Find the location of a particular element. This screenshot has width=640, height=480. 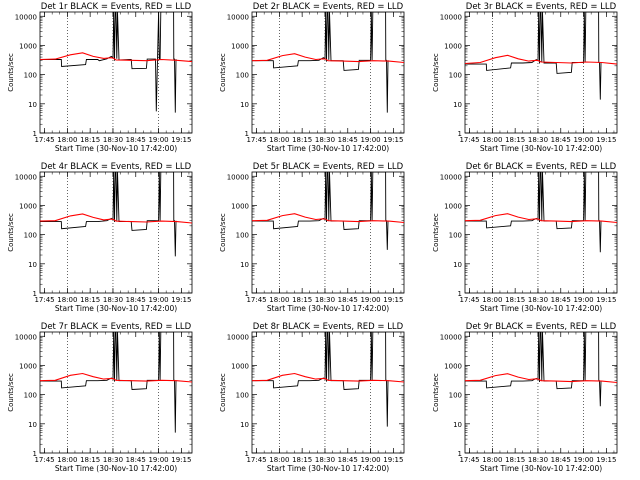

panel-title: Det 1r BLACK = Events, RED = LLD is located at coordinates (116, 7).